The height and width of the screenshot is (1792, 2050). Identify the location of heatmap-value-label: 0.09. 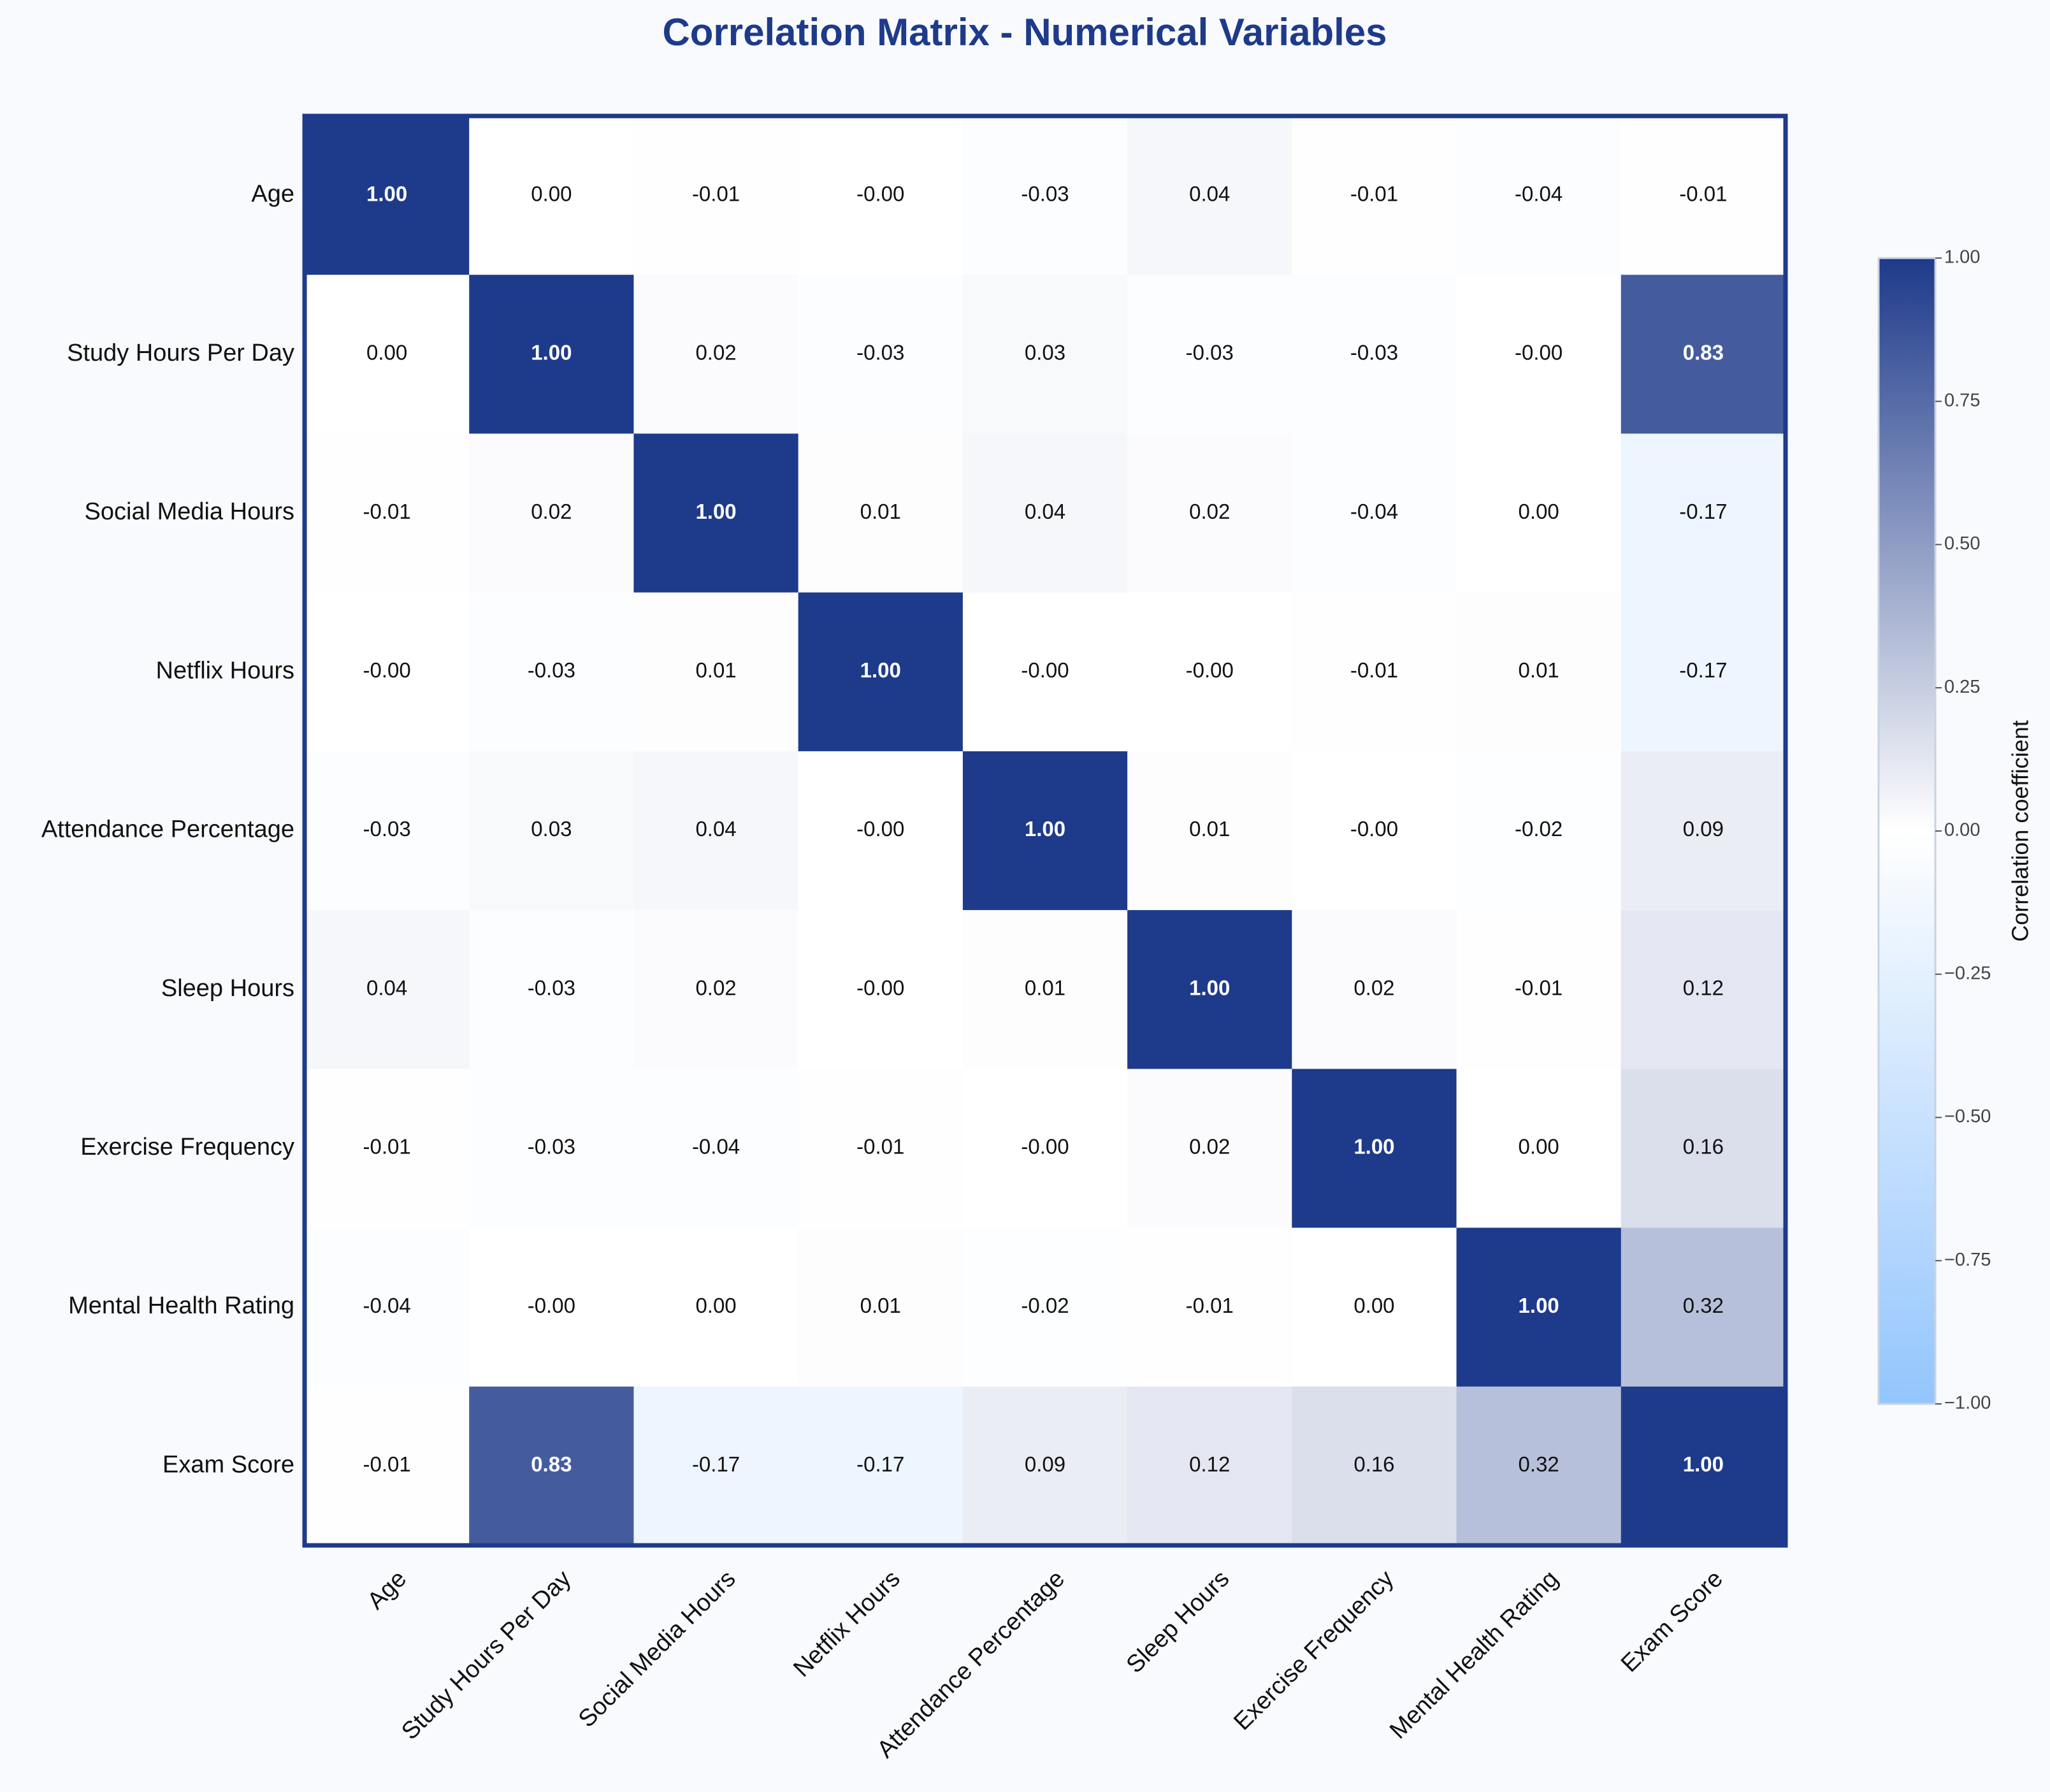
(1704, 829).